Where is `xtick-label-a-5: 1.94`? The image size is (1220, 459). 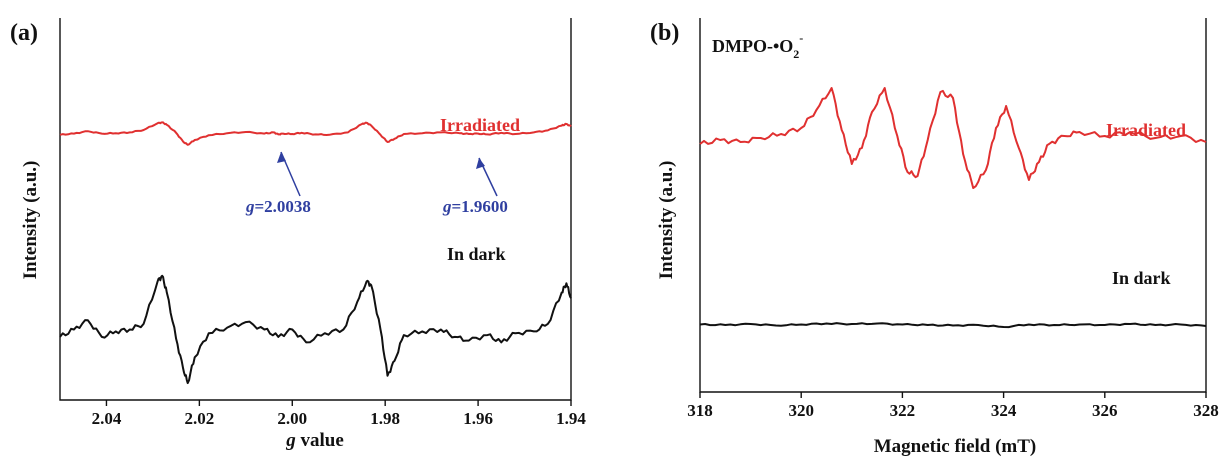 xtick-label-a-5: 1.94 is located at coordinates (571, 418).